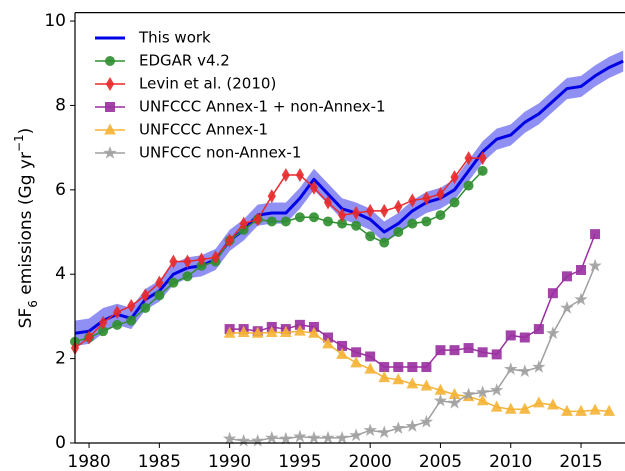 The height and width of the screenshot is (471, 625). Describe the element at coordinates (440, 461) in the screenshot. I see `x-tick-label: 2005` at that location.